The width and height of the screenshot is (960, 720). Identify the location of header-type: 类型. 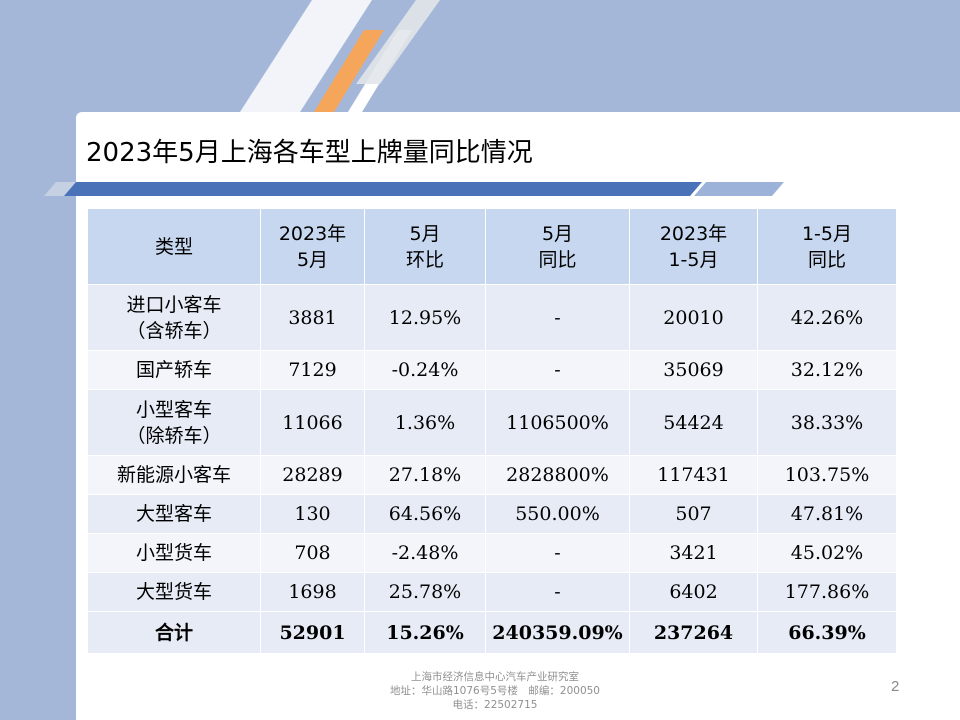
(174, 246).